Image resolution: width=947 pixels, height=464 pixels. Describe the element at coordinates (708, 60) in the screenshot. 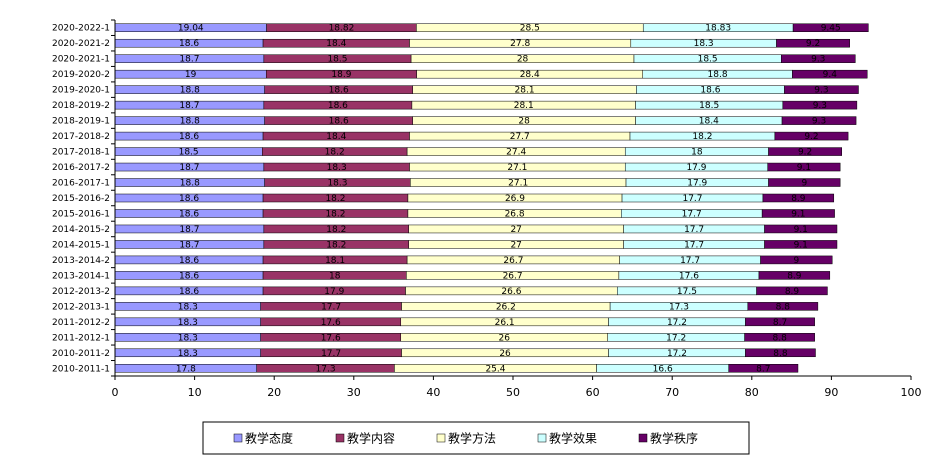

I see `data-label: 18.5` at that location.